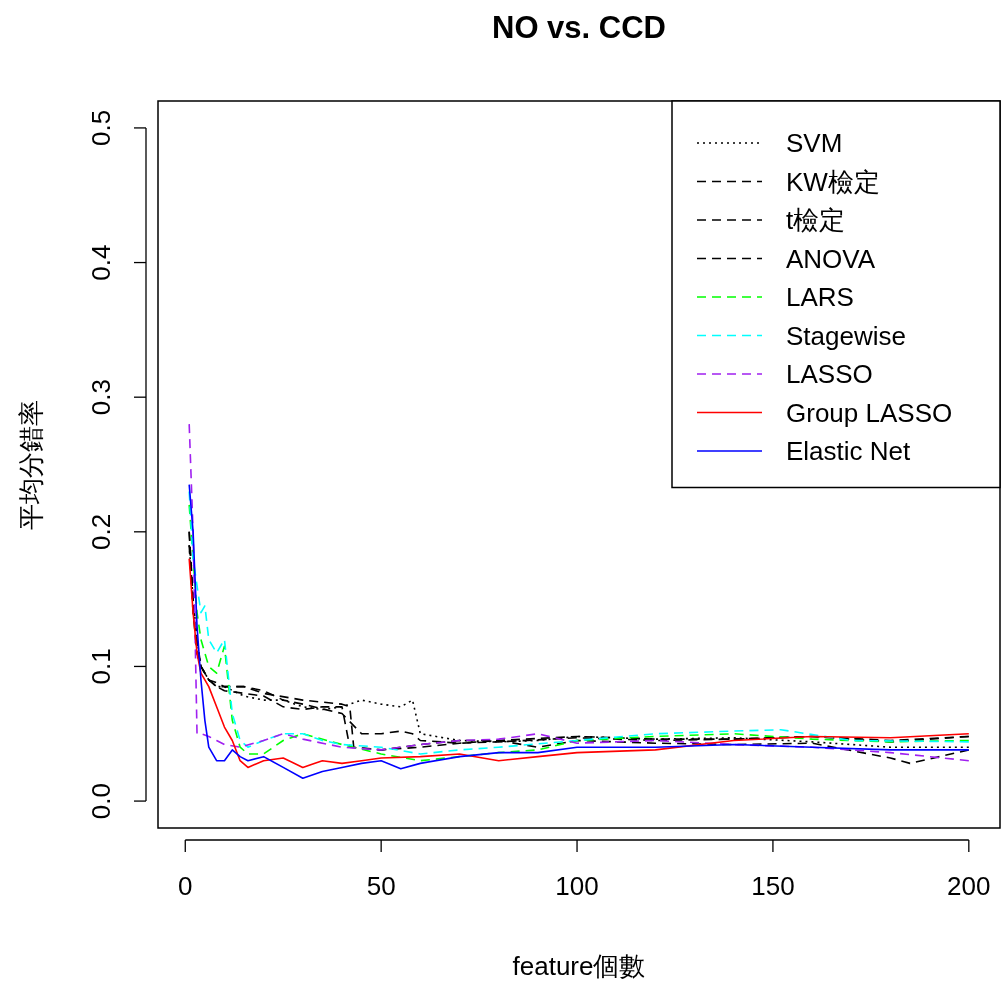 The image size is (1001, 985). I want to click on legend-label: LASSO, so click(829, 374).